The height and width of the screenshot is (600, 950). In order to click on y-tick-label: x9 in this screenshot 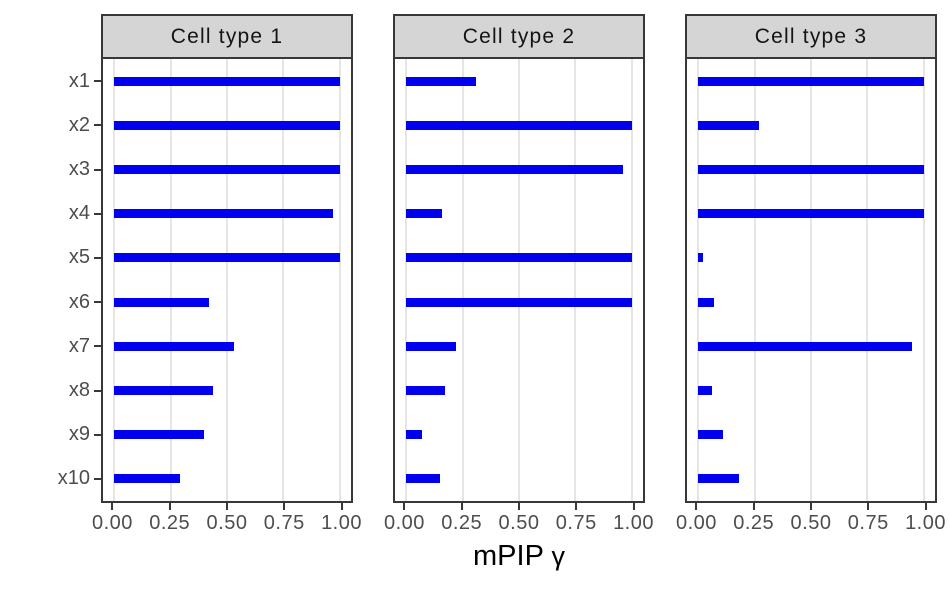, I will do `click(79, 434)`.